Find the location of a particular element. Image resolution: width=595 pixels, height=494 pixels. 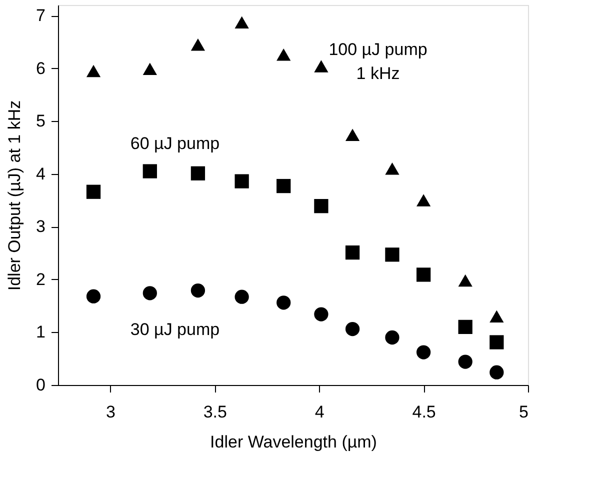

x-tick-label: 5 is located at coordinates (523, 412).